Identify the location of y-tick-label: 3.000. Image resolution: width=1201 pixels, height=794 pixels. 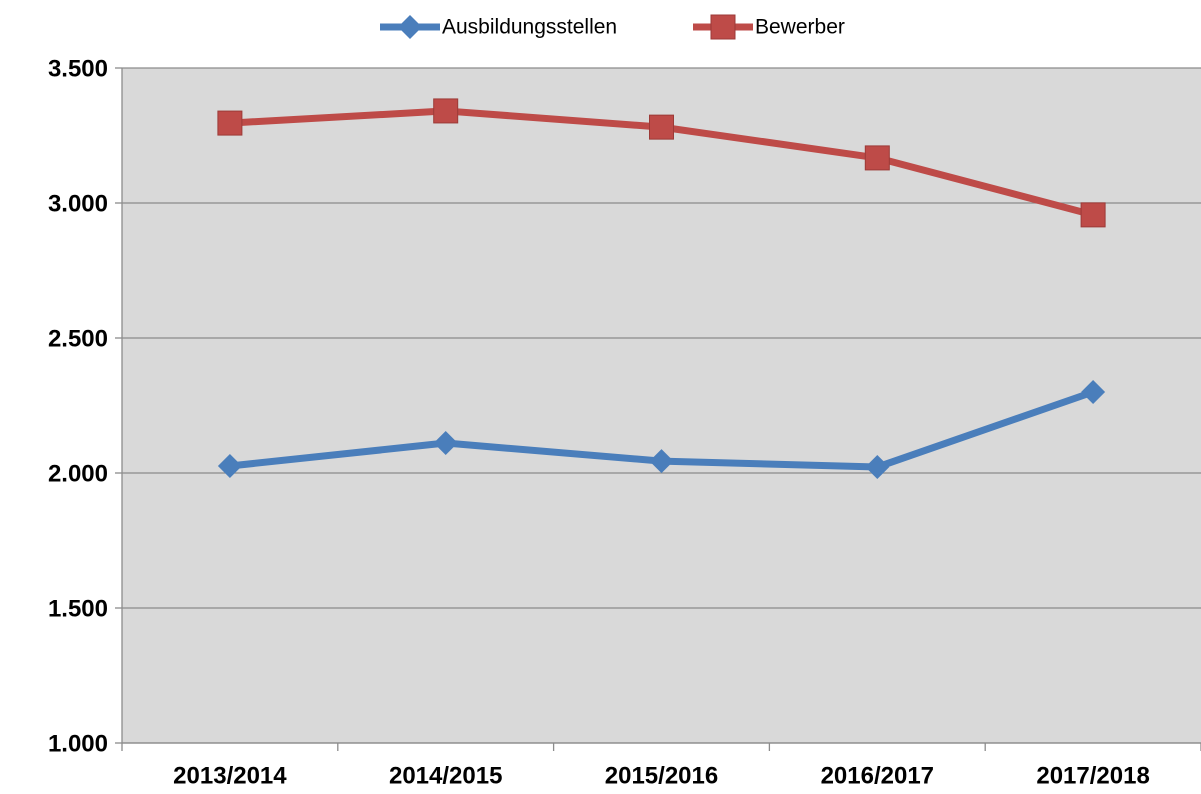
(78, 203).